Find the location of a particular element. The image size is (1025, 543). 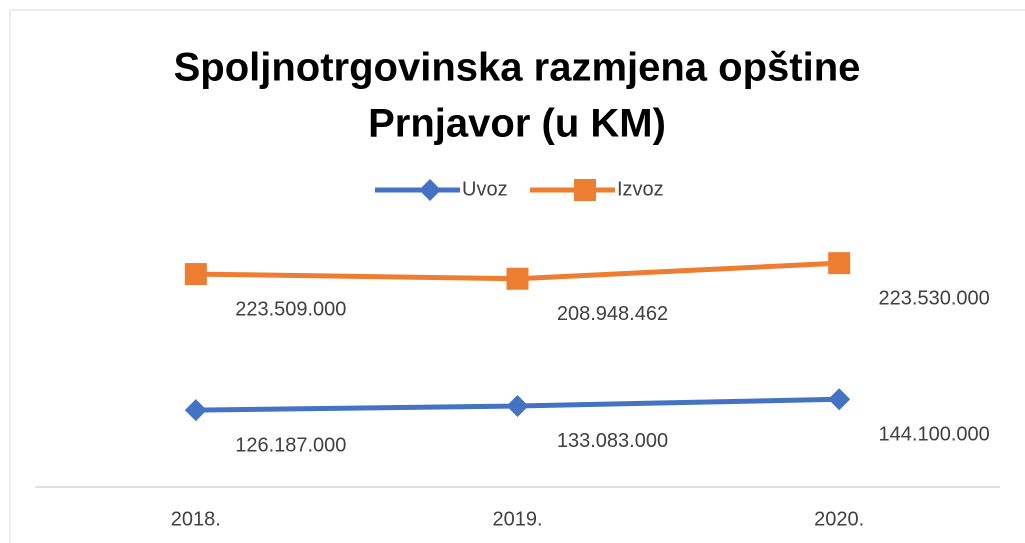

data-label: 133.083.000 is located at coordinates (612, 441).